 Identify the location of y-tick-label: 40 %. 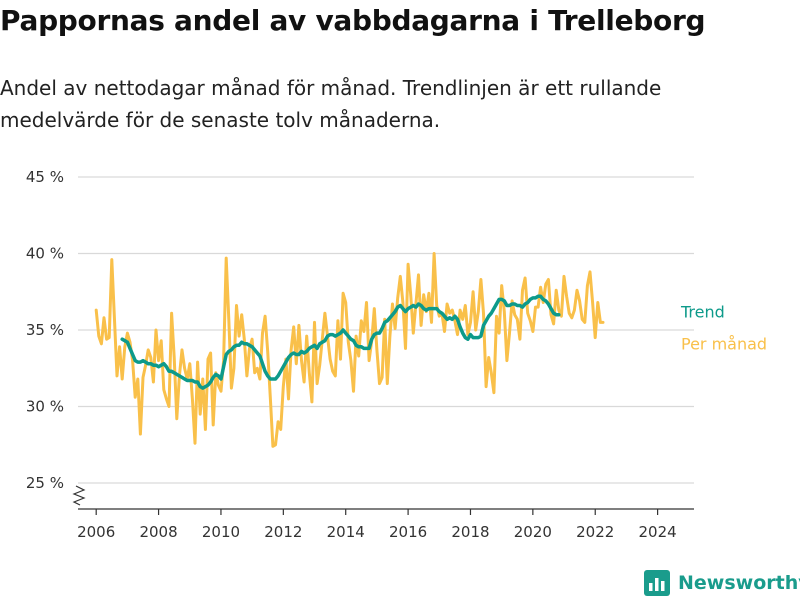
(45, 254).